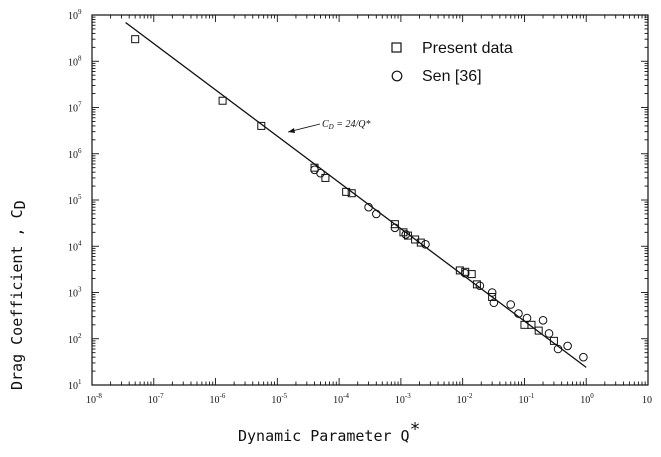 This screenshot has width=661, height=457. Describe the element at coordinates (465, 399) in the screenshot. I see `x-tick-label: 10⁻²` at that location.